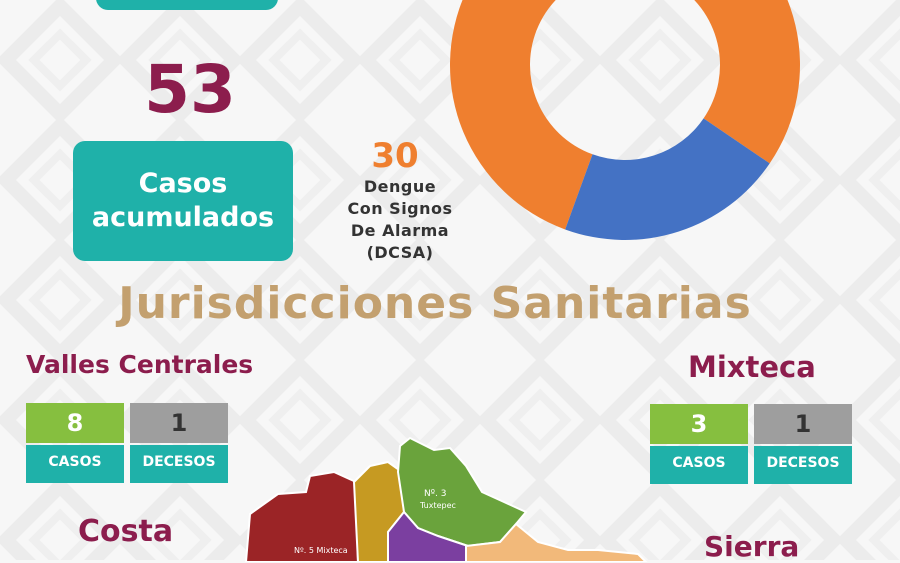 This screenshot has width=900, height=563. I want to click on map-label-mixteca: Nº. 5 Mixteca, so click(321, 550).